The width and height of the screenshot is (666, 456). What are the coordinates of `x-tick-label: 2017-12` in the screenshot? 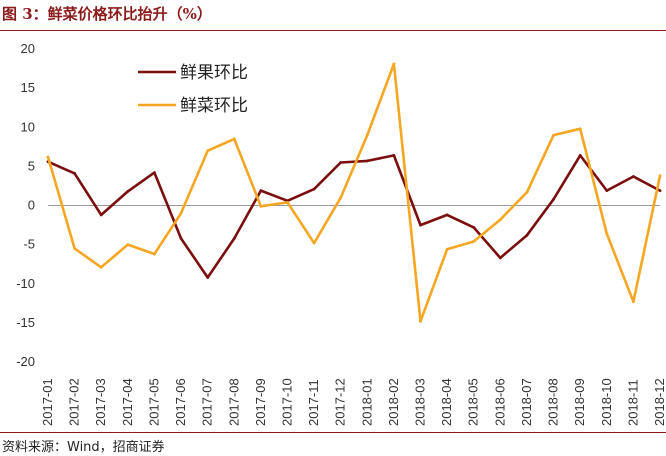 It's located at (340, 402).